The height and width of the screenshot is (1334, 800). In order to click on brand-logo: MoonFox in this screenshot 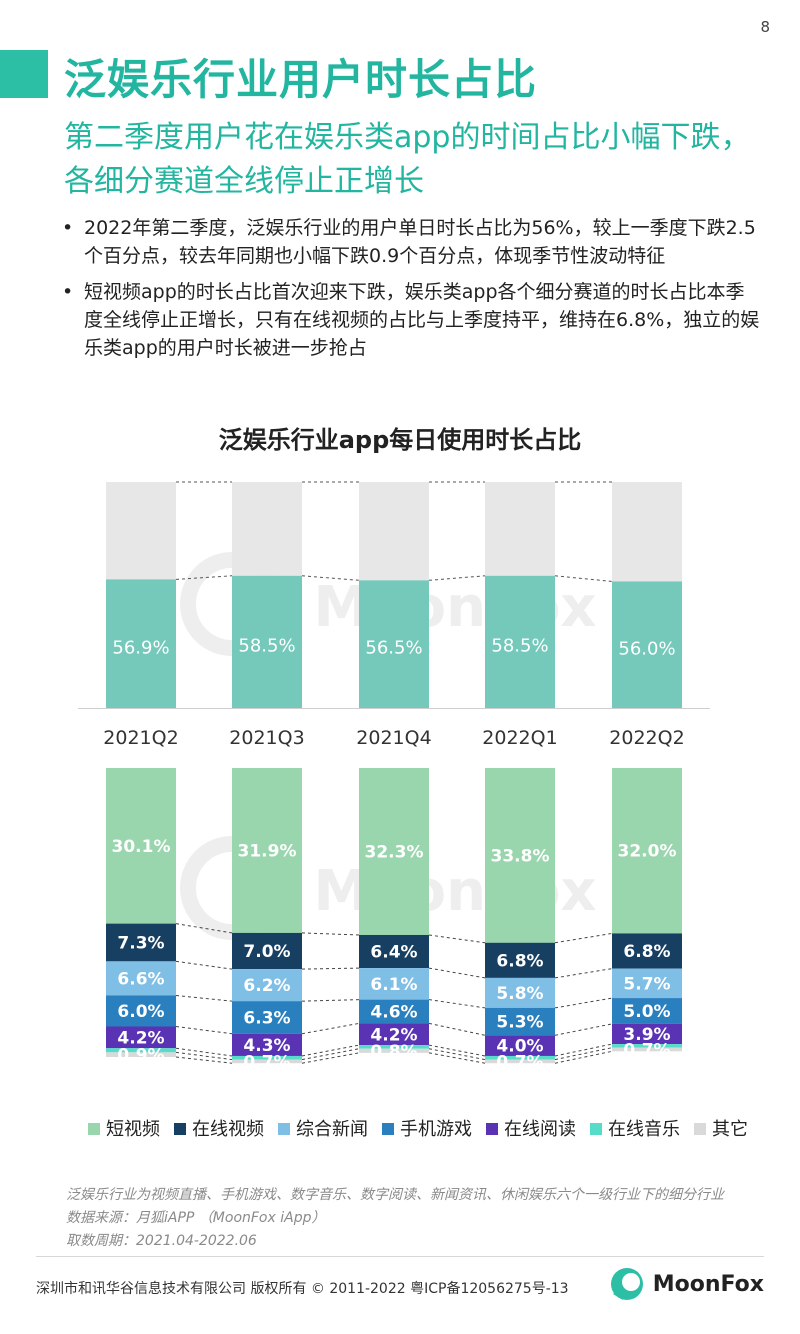, I will do `click(686, 1284)`.